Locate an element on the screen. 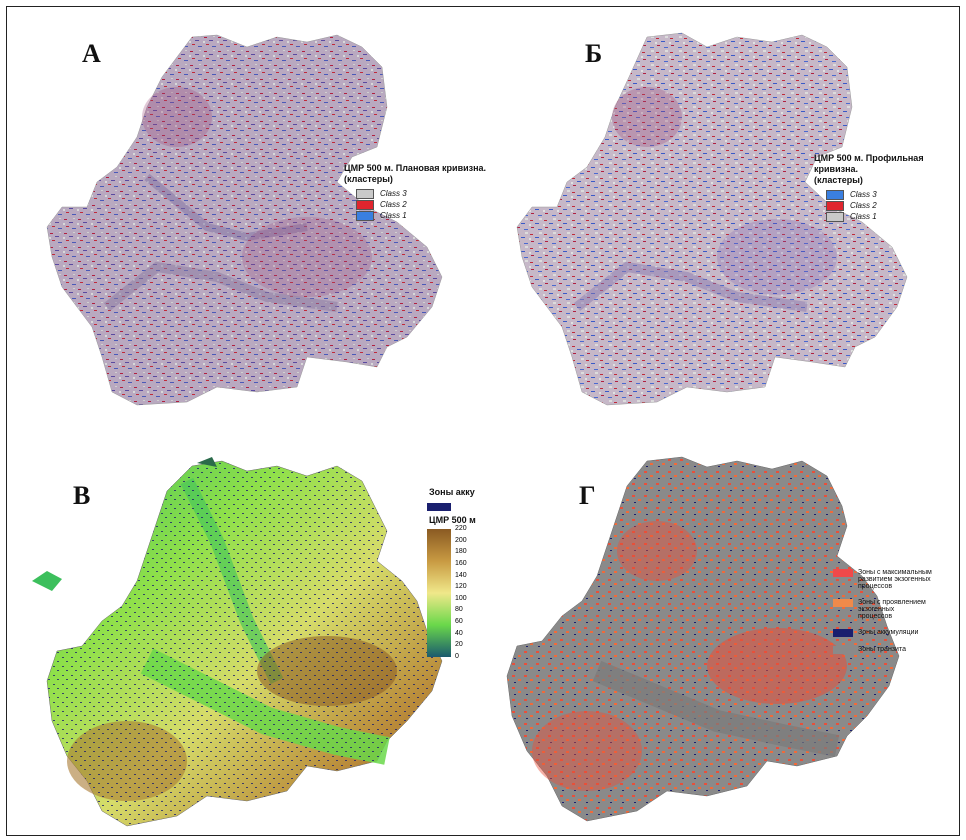  a-legend-item: Class 2 is located at coordinates (415, 204).